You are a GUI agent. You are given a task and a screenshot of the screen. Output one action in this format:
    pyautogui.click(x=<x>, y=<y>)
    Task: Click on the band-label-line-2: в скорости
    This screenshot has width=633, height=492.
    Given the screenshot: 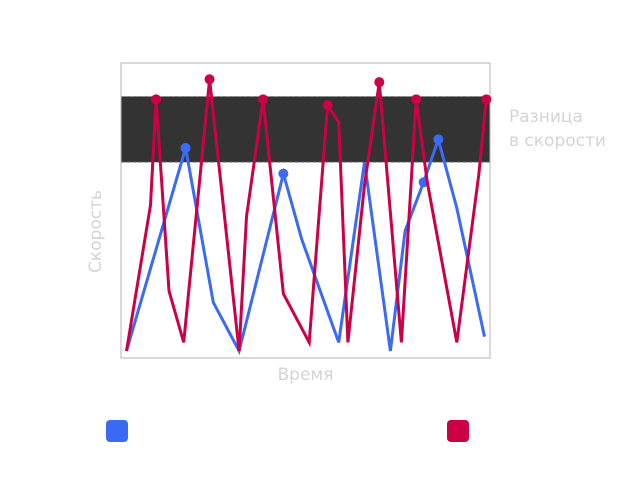 What is the action you would take?
    pyautogui.click(x=557, y=141)
    